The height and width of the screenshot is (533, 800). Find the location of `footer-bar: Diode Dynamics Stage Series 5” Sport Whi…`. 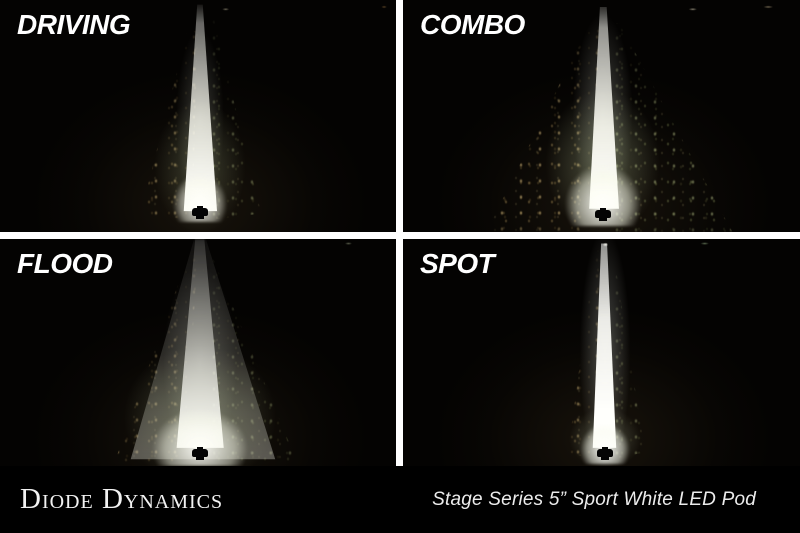

footer-bar: Diode Dynamics Stage Series 5” Sport Whi… is located at coordinates (400, 499).